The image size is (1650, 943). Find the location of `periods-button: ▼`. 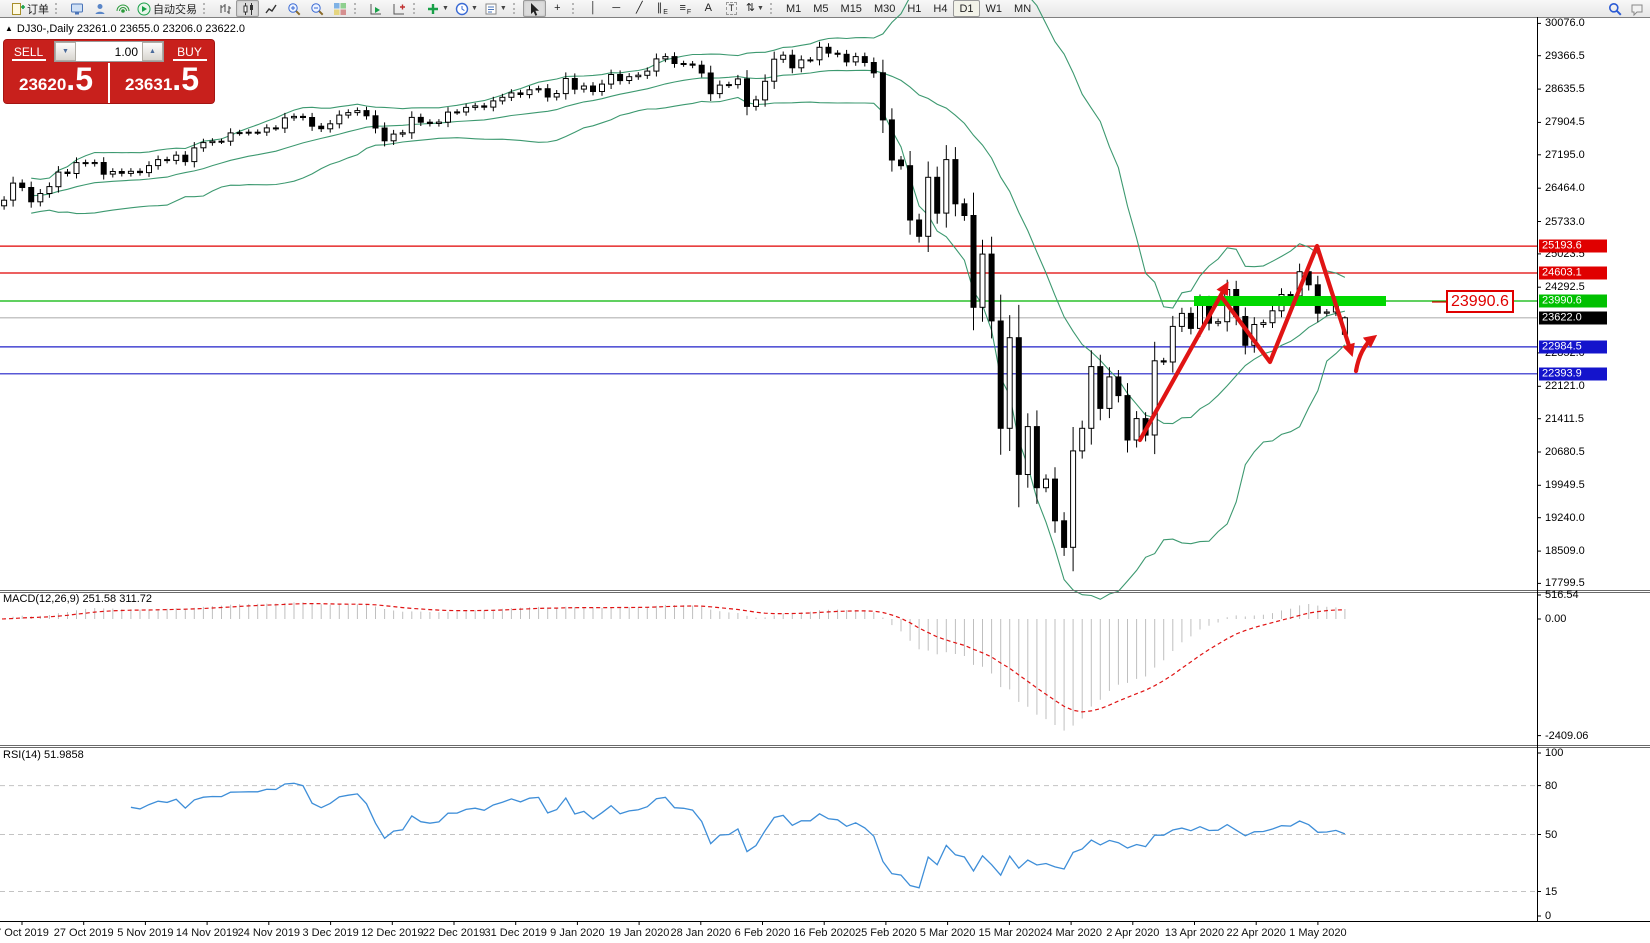

periods-button: ▼ is located at coordinates (466, 8).